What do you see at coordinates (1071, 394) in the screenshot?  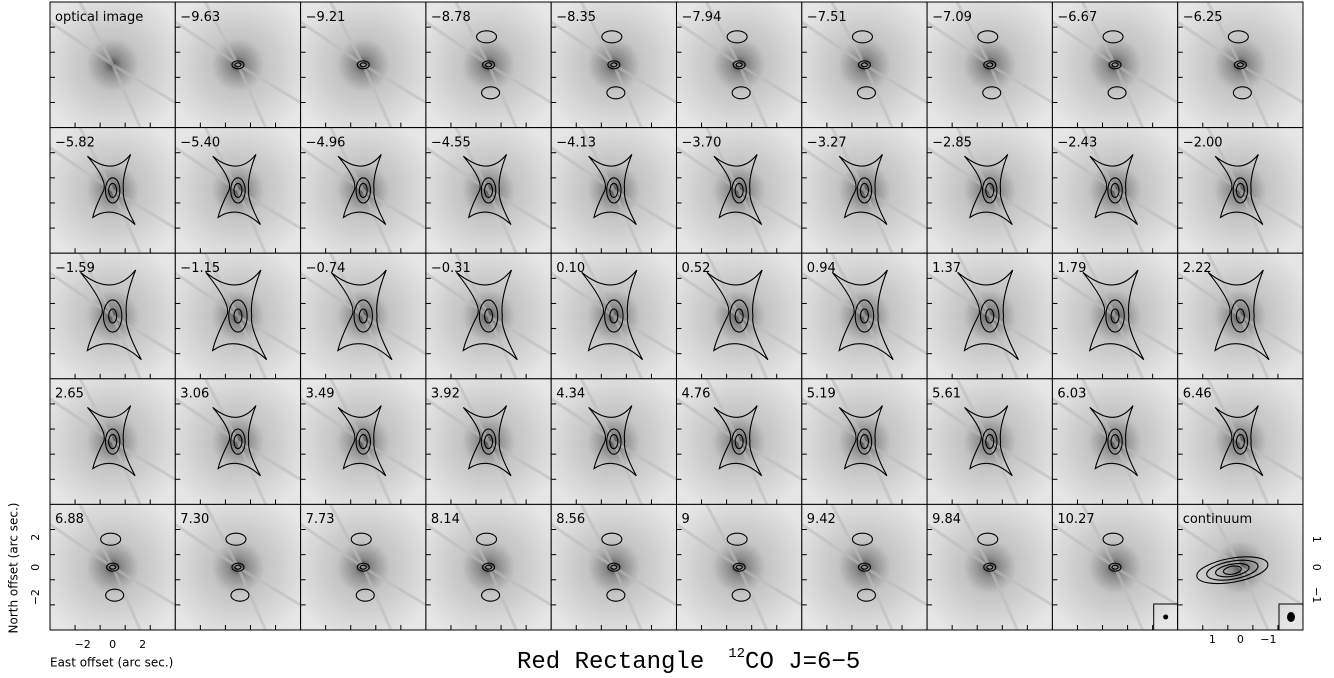 I see `channel-label: 6.03` at bounding box center [1071, 394].